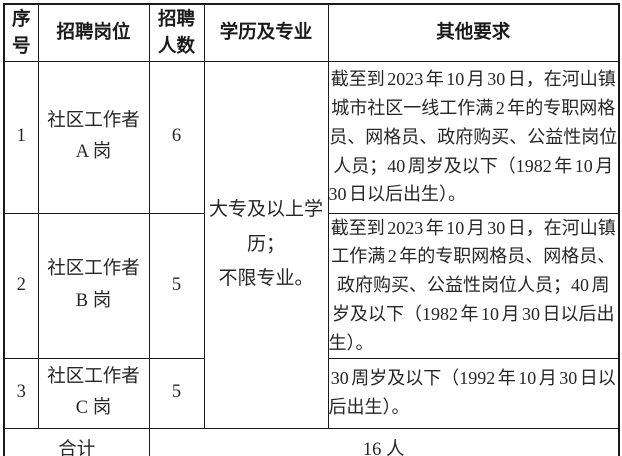 This screenshot has width=622, height=456. I want to click on cell-no: 2, so click(21, 285).